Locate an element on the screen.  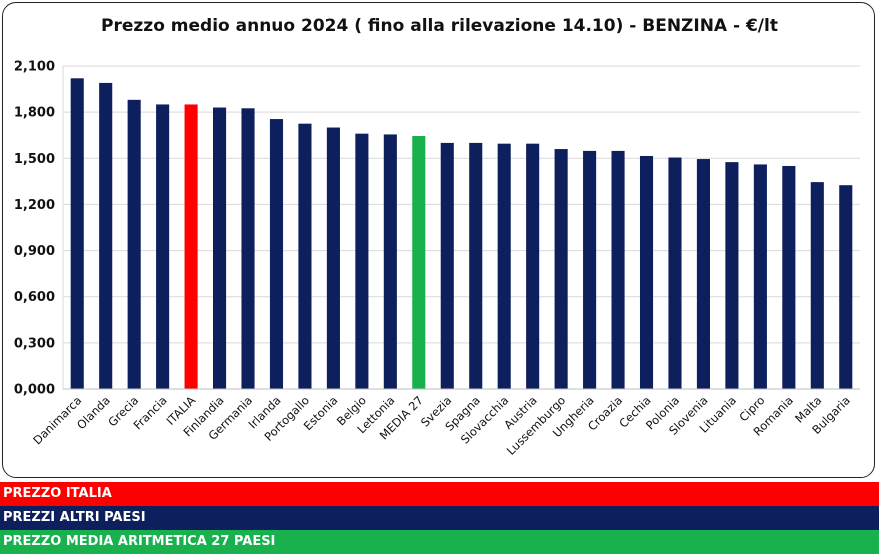
bar-lituania is located at coordinates (732, 275).